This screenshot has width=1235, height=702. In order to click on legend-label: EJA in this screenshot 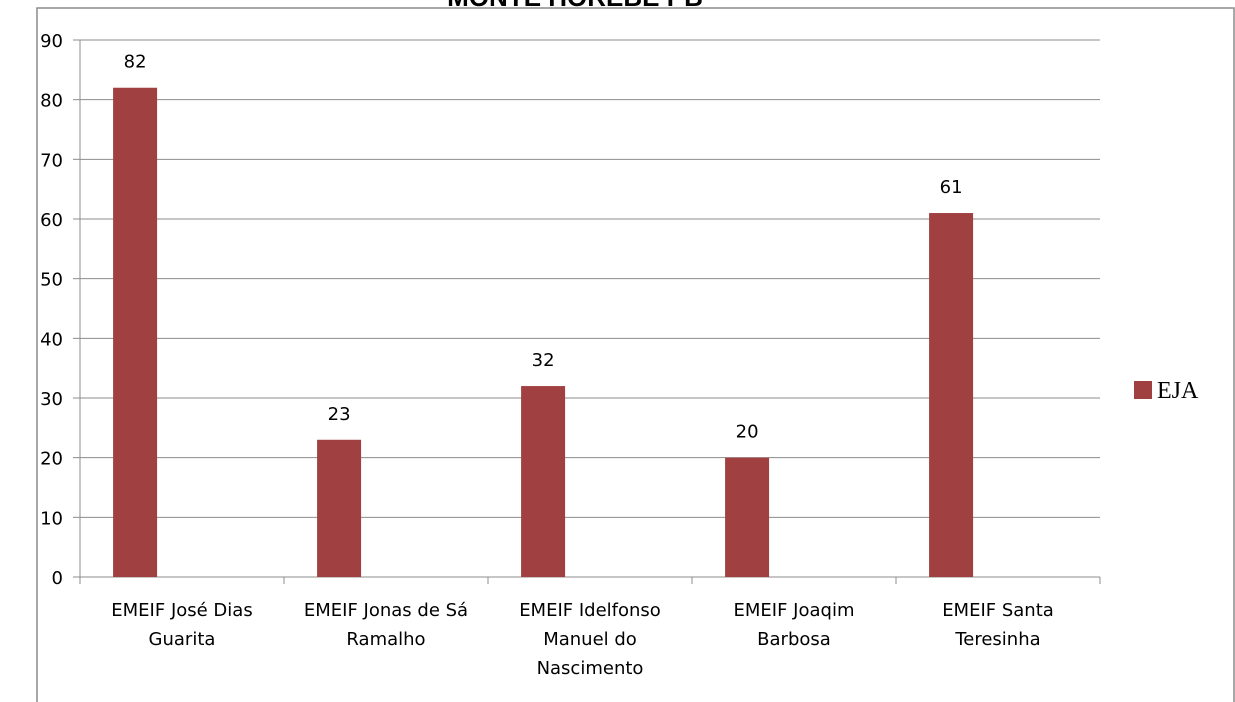, I will do `click(1178, 391)`.